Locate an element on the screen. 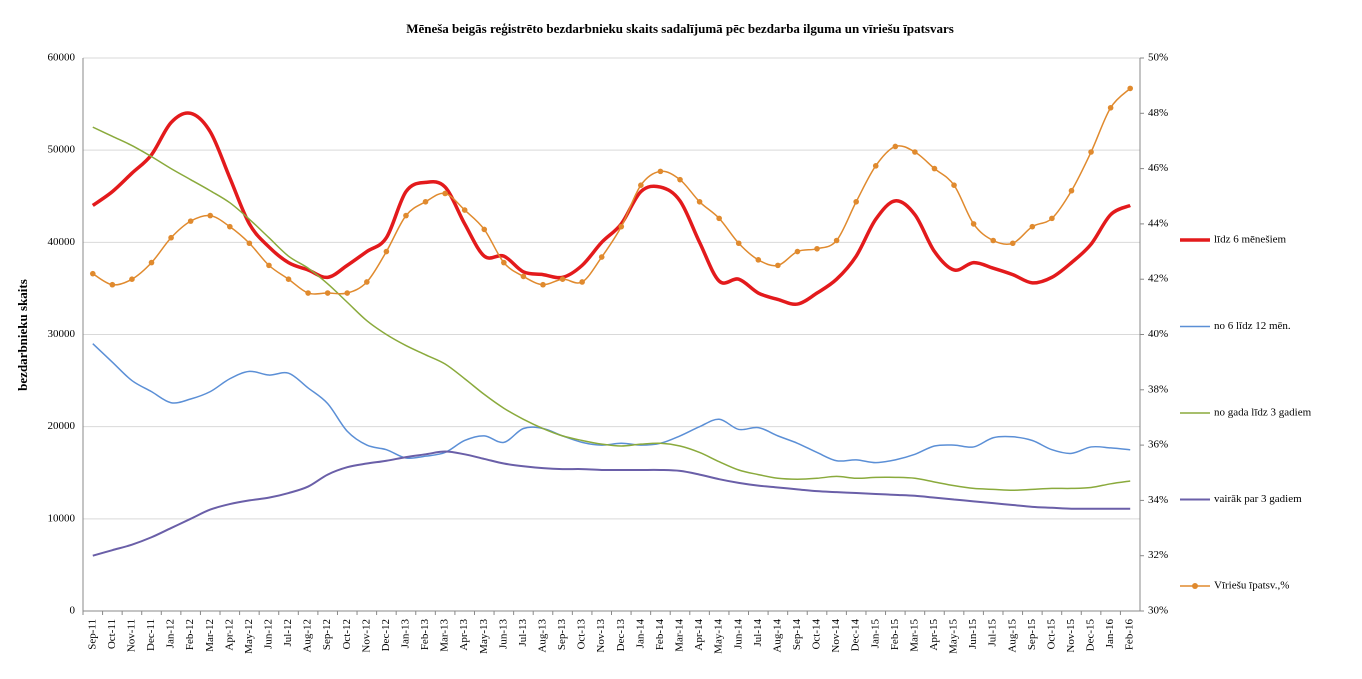  x-tick-label: Jun-15 is located at coordinates (973, 634).